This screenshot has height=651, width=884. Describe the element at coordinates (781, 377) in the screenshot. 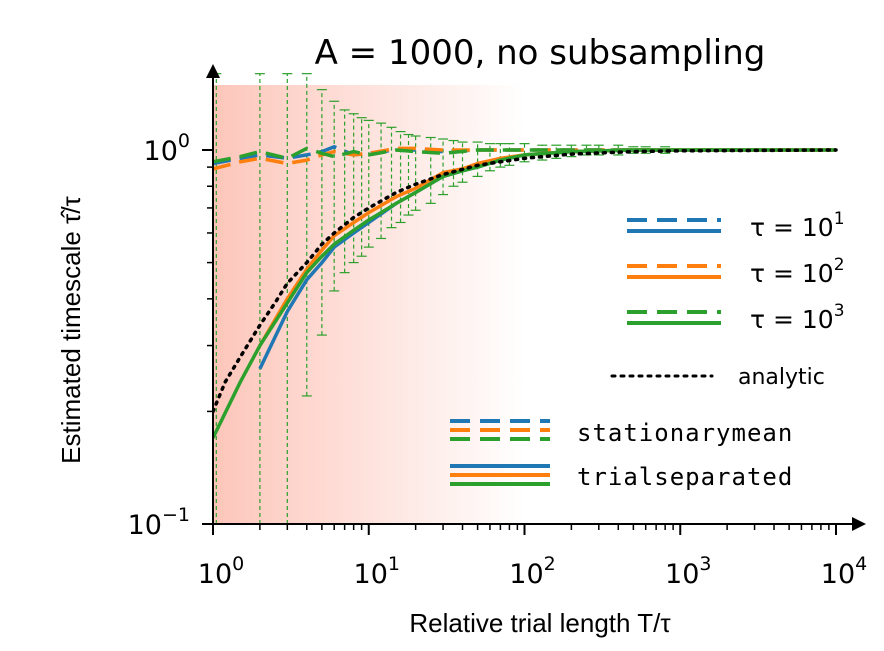

I see `legend-analytic-label: analytic` at that location.